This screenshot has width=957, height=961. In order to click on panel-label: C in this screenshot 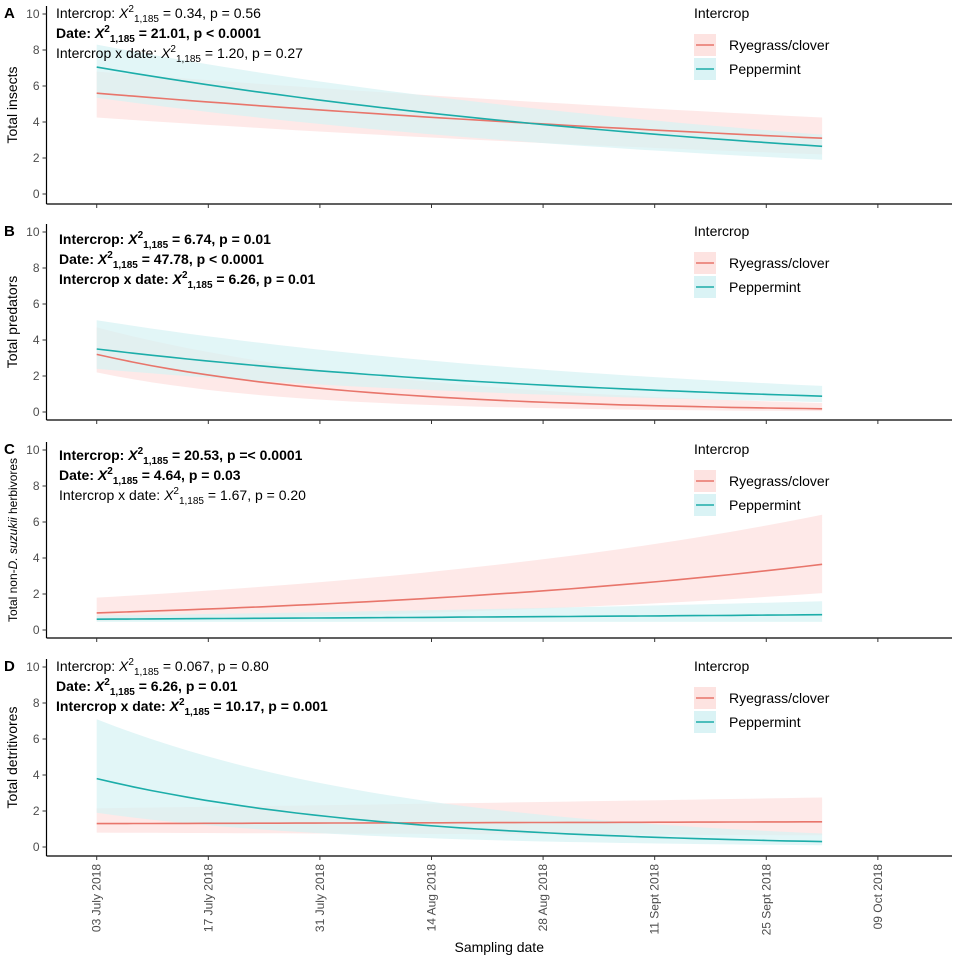, I will do `click(9, 449)`.